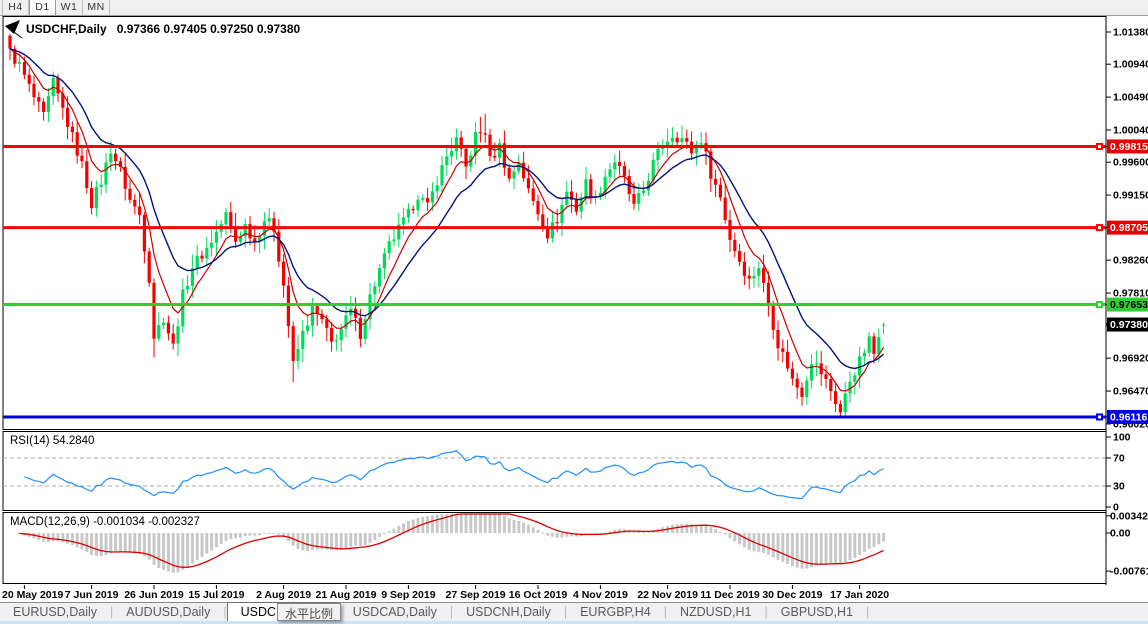  What do you see at coordinates (554, 146) in the screenshot?
I see `level-line-0.99815` at bounding box center [554, 146].